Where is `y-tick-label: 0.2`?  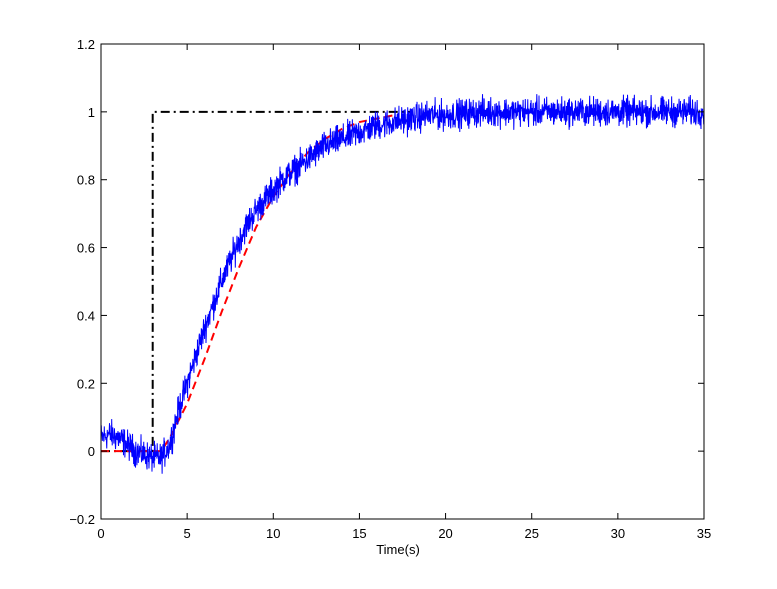 y-tick-label: 0.2 is located at coordinates (86, 383).